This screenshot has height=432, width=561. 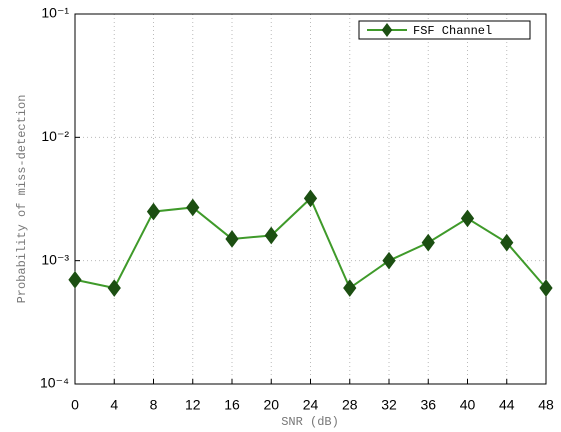 I want to click on y-tick-label: 10⁻¹, so click(x=55, y=13).